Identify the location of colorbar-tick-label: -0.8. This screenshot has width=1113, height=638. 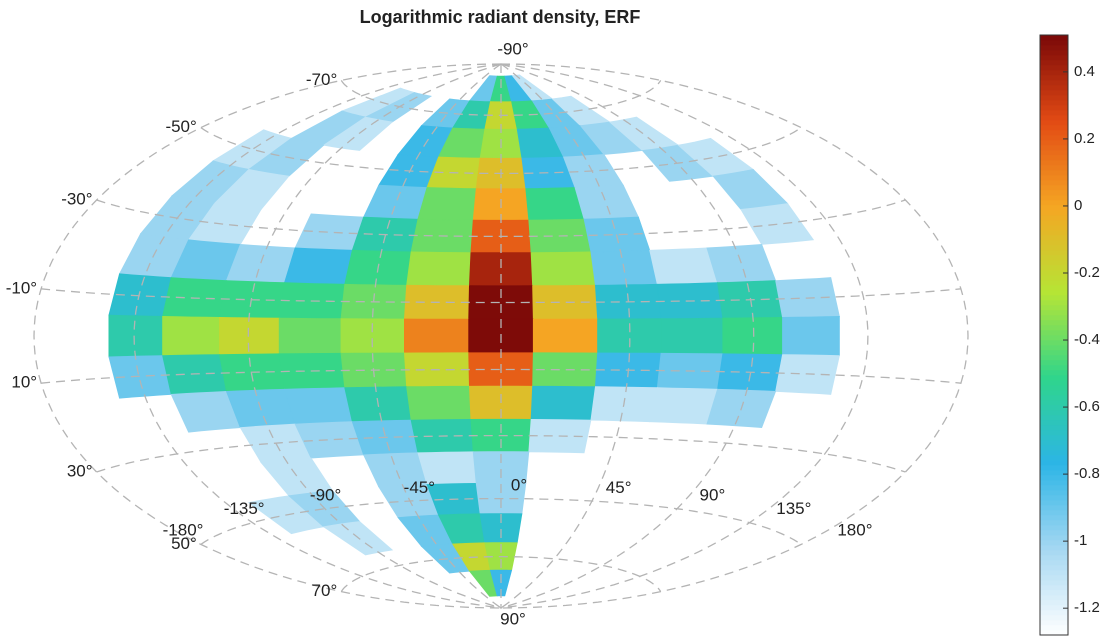
(1087, 473).